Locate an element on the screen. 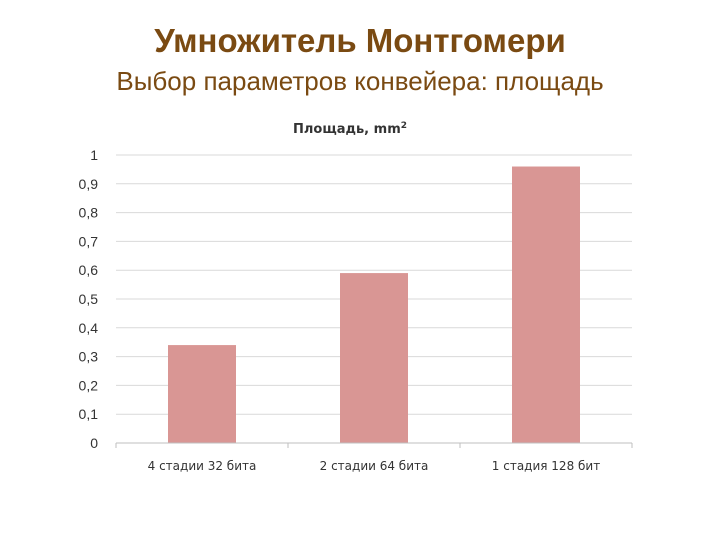 This screenshot has width=720, height=540. x-category-label: 4 стадии 32 бита is located at coordinates (202, 466).